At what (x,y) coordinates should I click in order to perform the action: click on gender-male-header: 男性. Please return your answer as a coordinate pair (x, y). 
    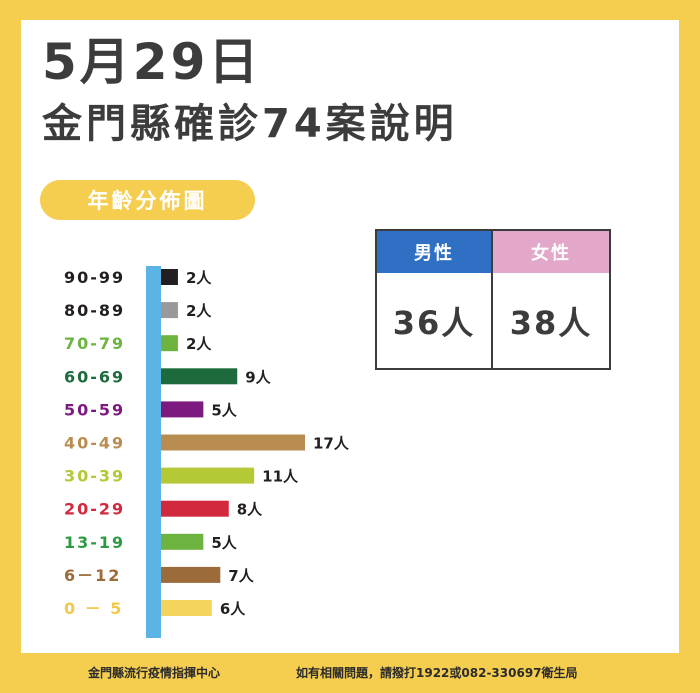
    Looking at the image, I should click on (434, 252).